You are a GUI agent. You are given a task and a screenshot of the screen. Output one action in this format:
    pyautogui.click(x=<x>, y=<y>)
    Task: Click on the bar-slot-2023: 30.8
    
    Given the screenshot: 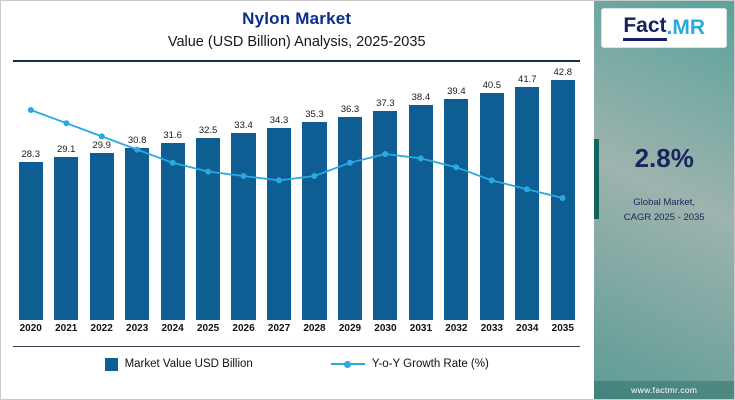 What is the action you would take?
    pyautogui.click(x=136, y=227)
    